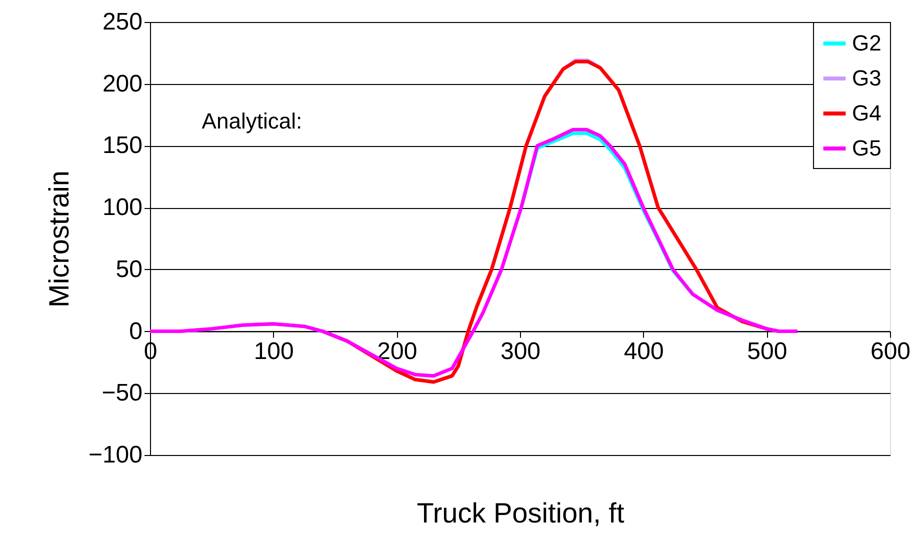  I want to click on legend-label: G5, so click(867, 148).